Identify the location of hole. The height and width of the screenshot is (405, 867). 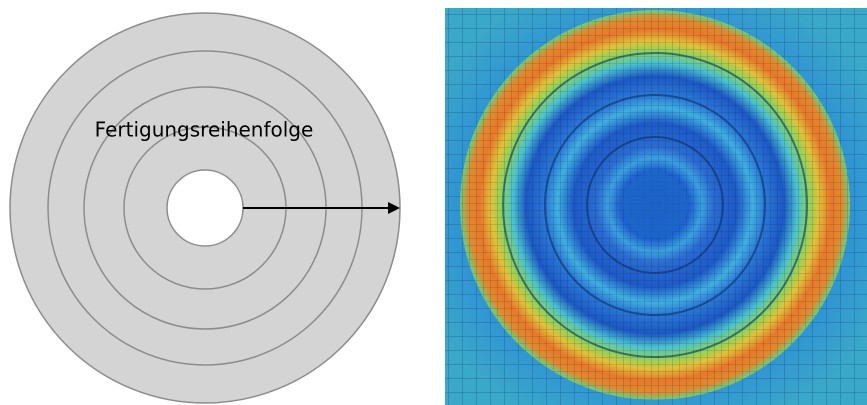
(205, 208).